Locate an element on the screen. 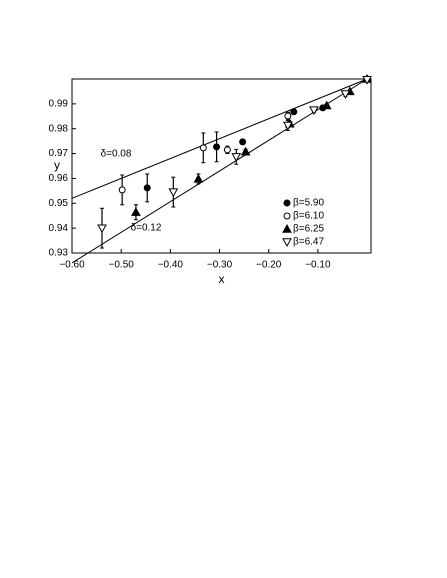 Image resolution: width=447 pixels, height=578 pixels. x-tick-label: −0.30 is located at coordinates (220, 265).